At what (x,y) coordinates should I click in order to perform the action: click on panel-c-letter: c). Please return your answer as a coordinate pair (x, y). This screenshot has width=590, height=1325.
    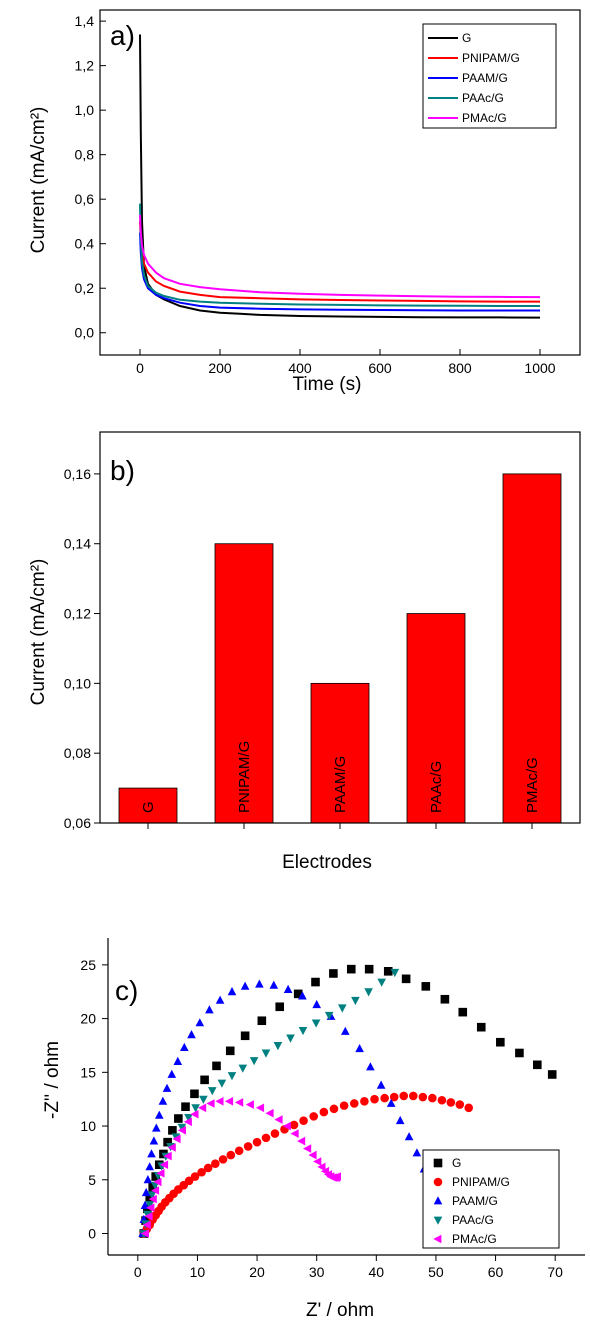
    Looking at the image, I should click on (126, 990).